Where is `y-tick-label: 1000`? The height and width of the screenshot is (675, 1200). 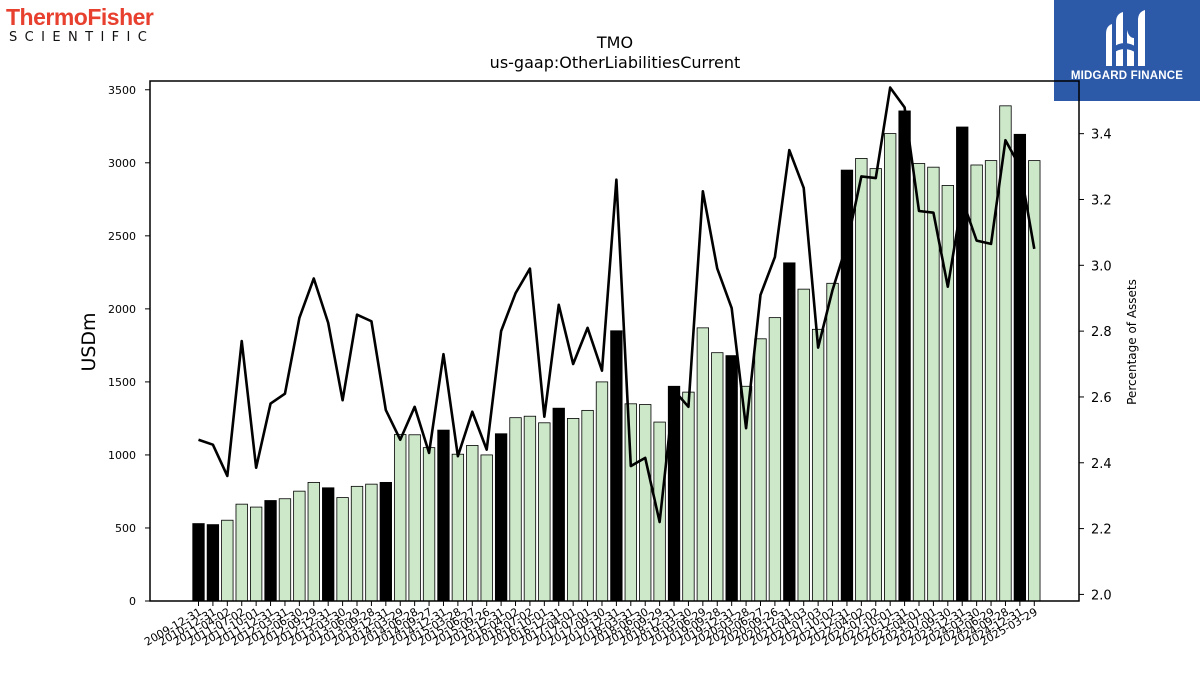 y-tick-label: 1000 is located at coordinates (122, 455).